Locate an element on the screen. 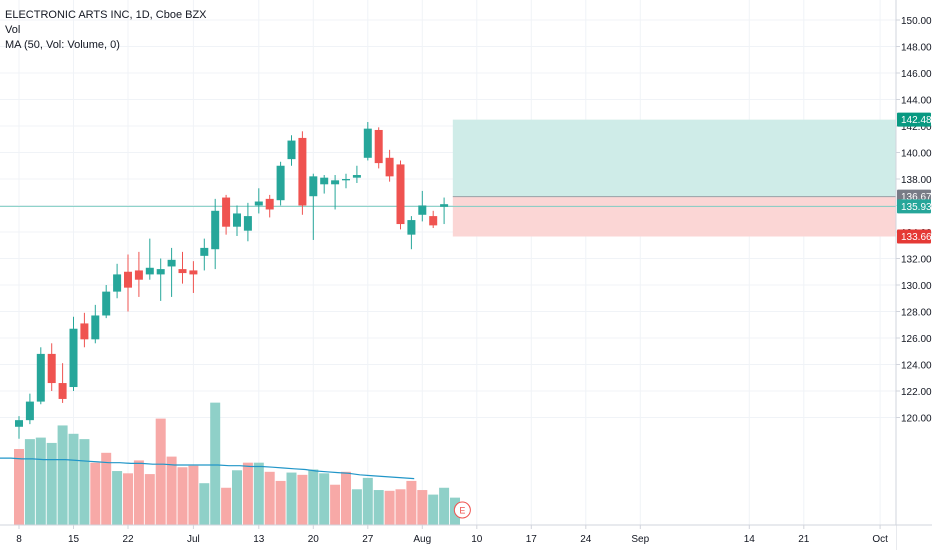 This screenshot has height=550, width=932. last-price-tag is located at coordinates (914, 206).